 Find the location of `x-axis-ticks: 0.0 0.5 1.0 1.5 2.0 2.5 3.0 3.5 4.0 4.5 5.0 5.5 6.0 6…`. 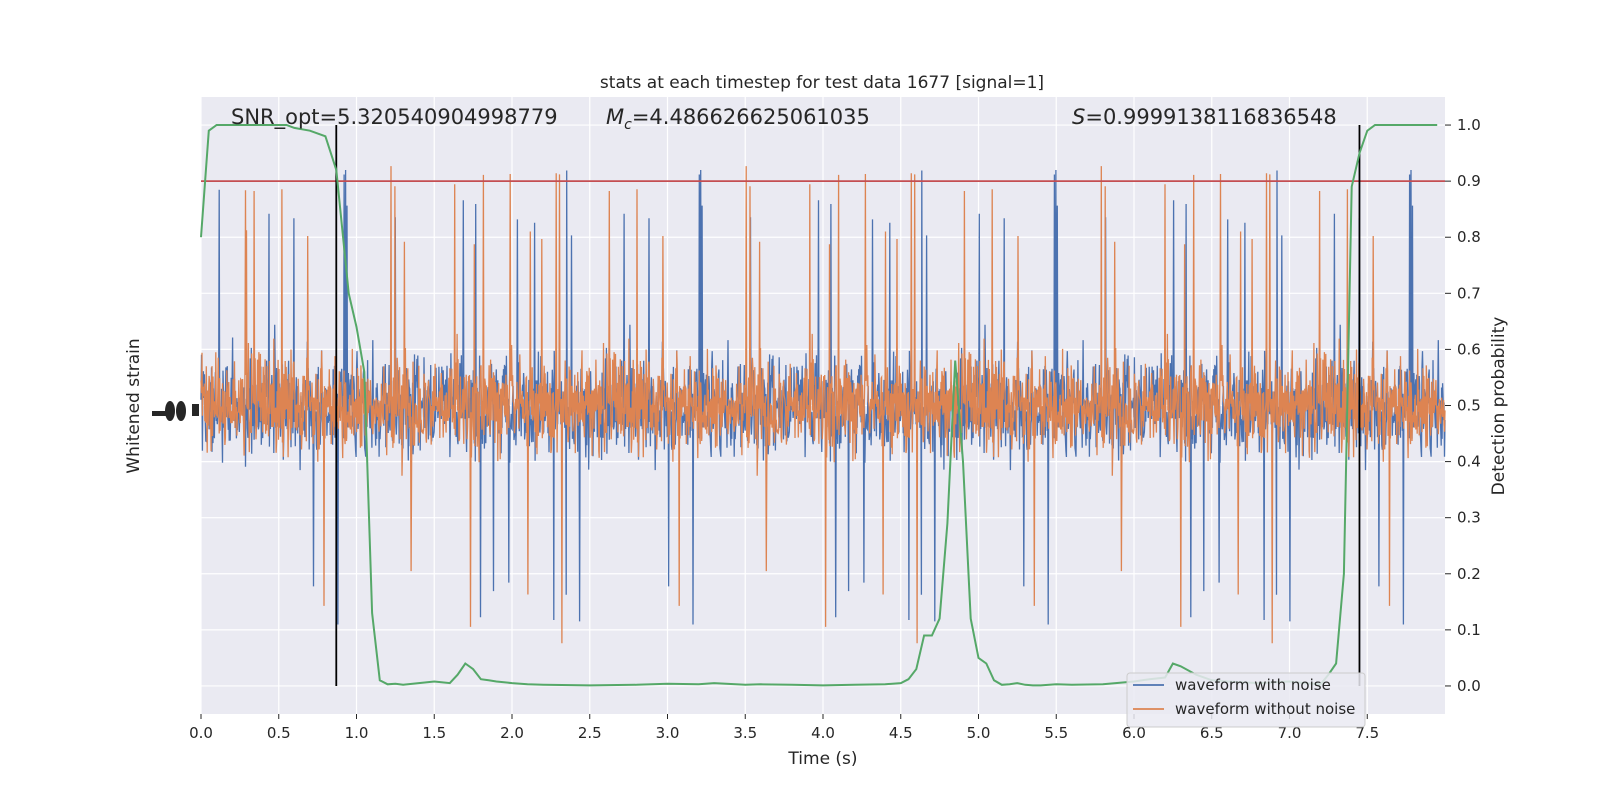

x-axis-ticks: 0.0 0.5 1.0 1.5 2.0 2.5 3.0 3.5 4.0 4.5 5.0 5.5 6.0 6… is located at coordinates (784, 728).